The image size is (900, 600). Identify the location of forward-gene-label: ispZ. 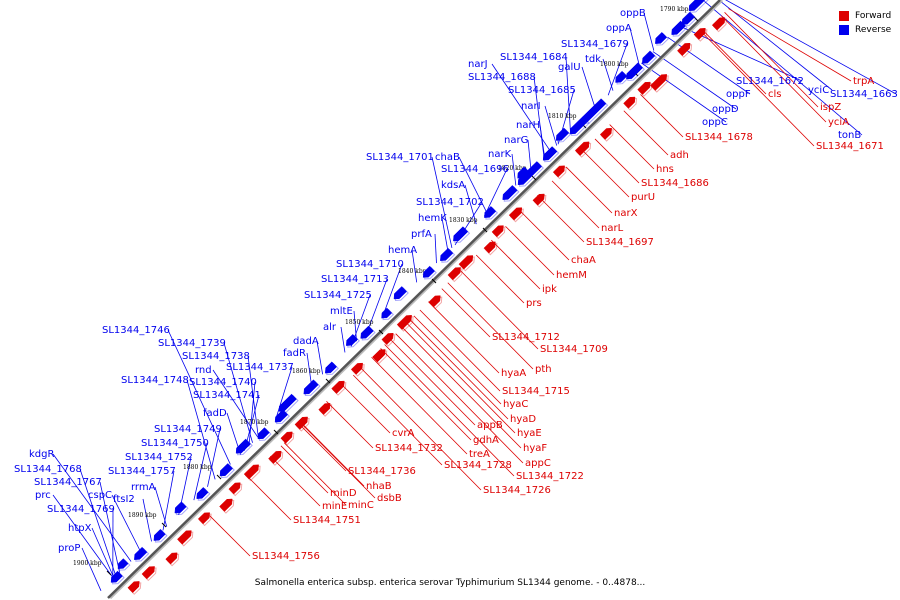
(830, 107).